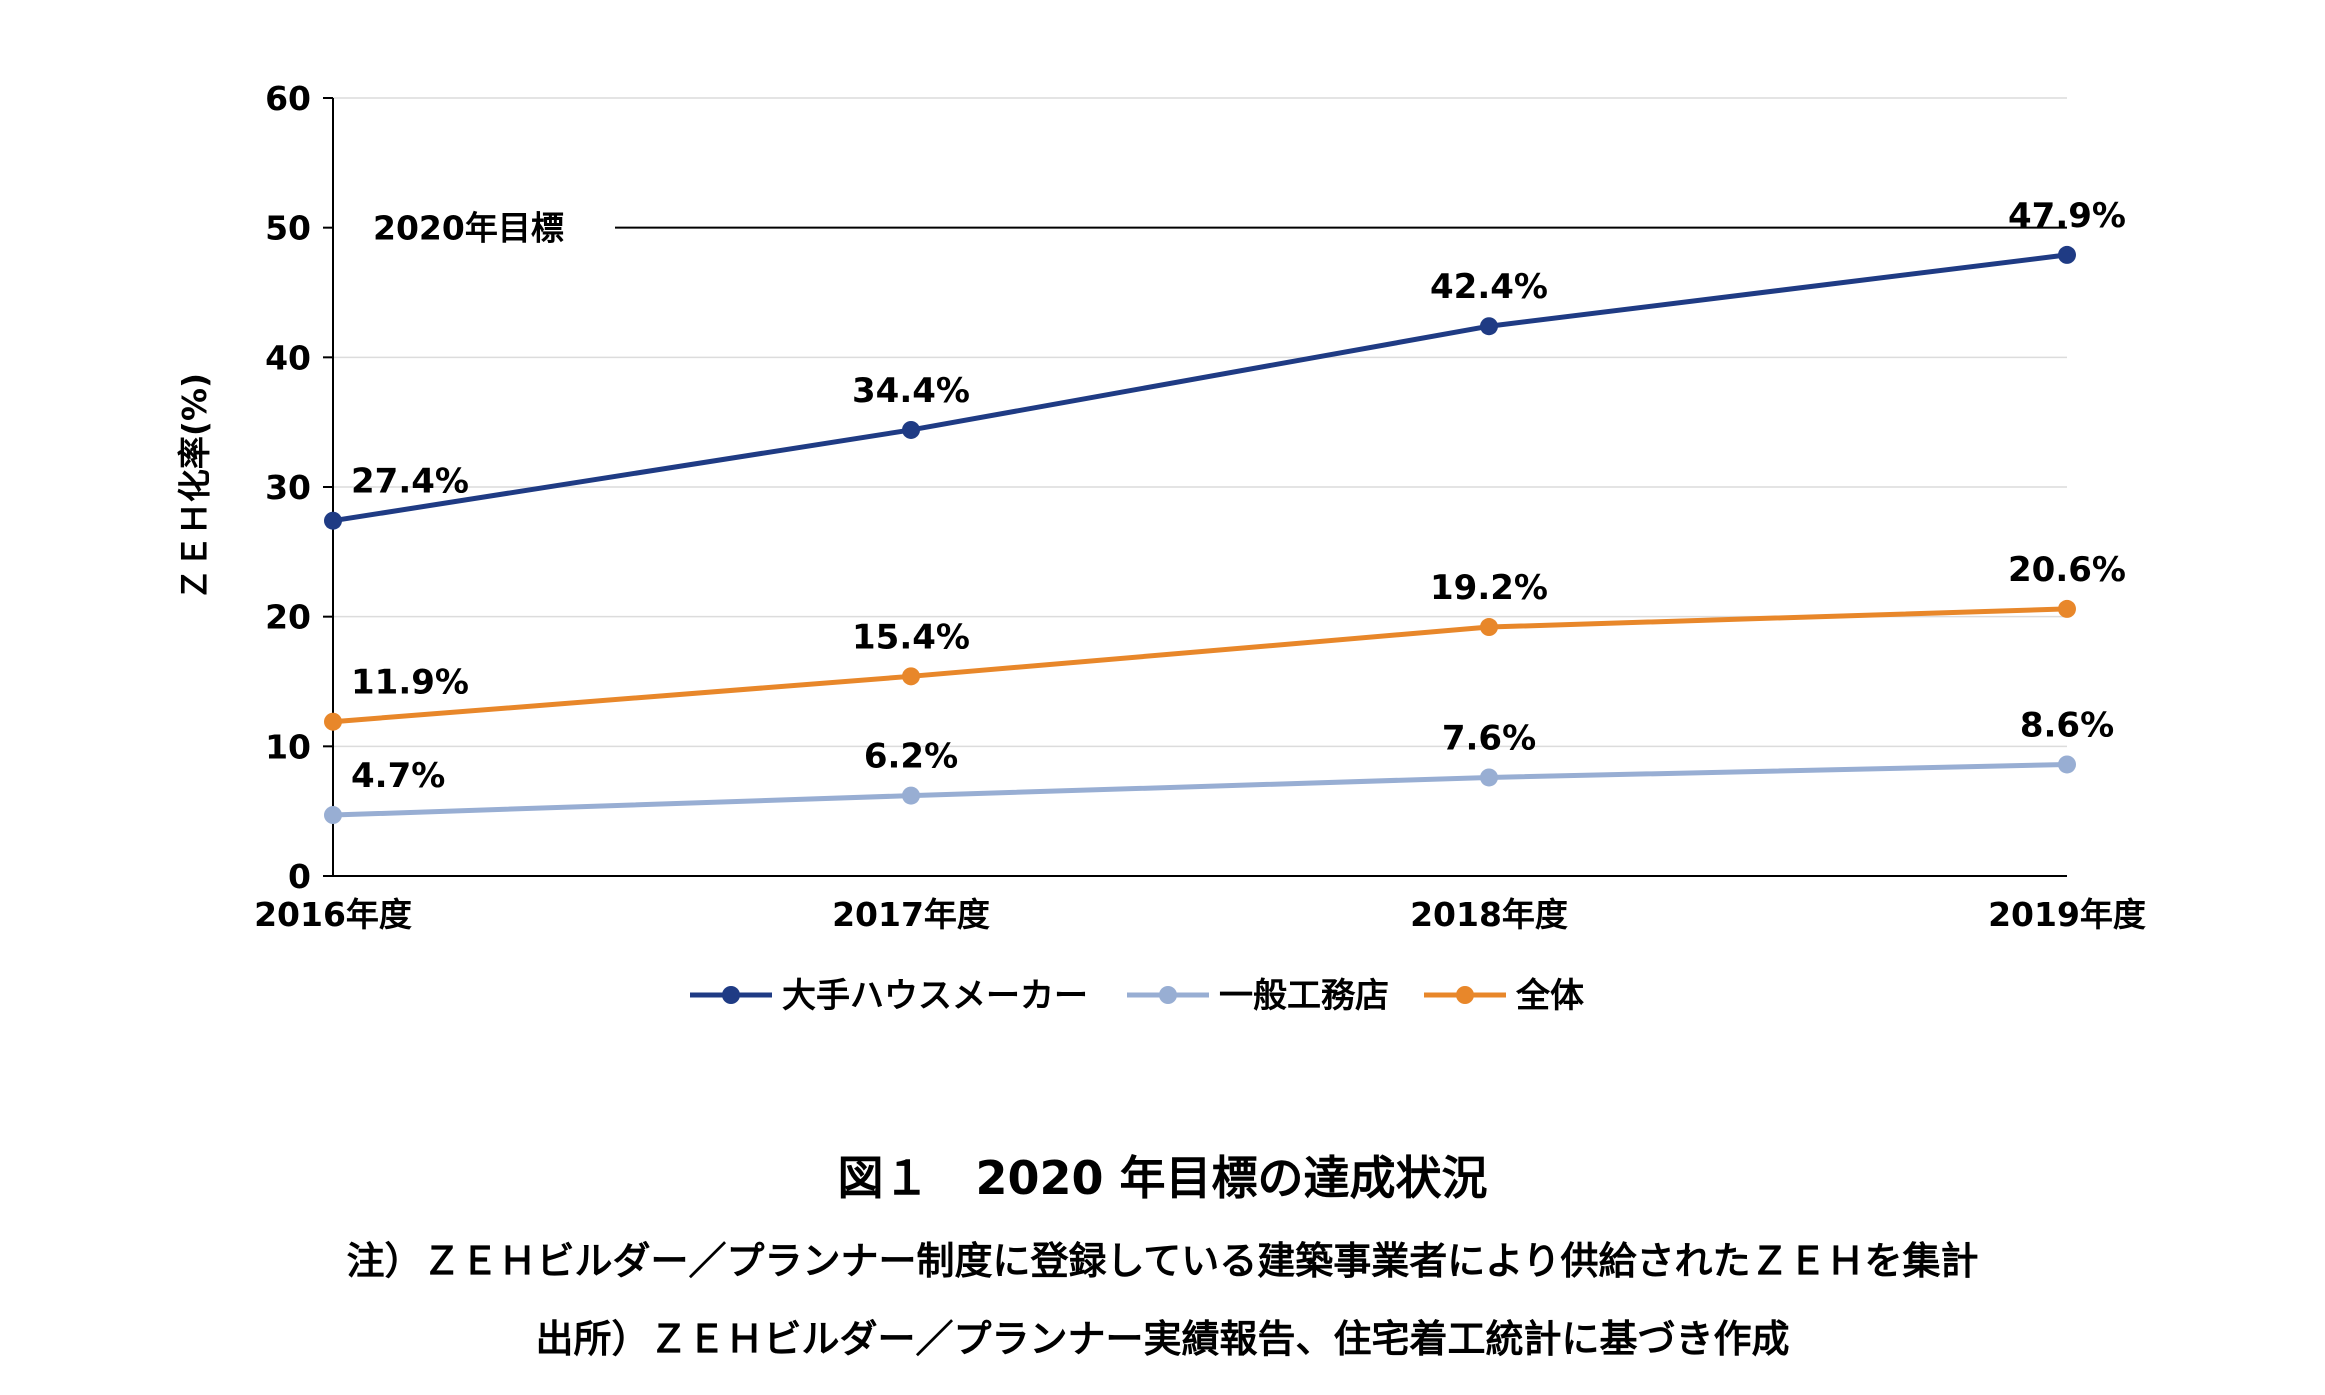  What do you see at coordinates (194, 487) in the screenshot?
I see `y-axis-title: ＺＥＨ化率(%)` at bounding box center [194, 487].